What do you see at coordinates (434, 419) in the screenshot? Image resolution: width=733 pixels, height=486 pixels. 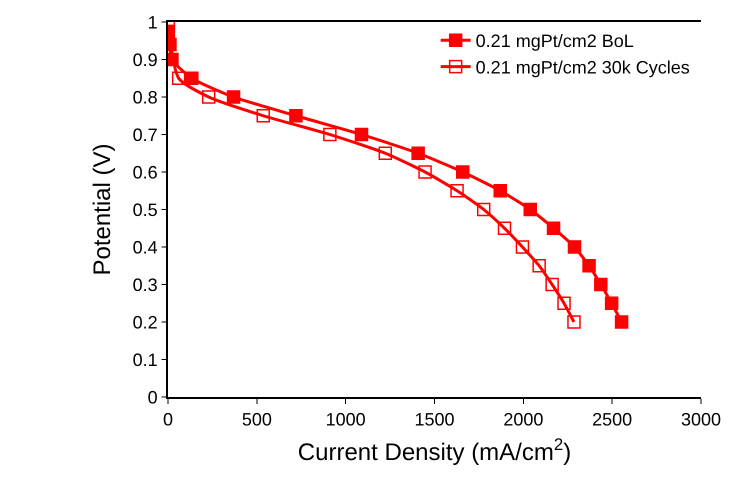 I see `x-tick-label: 1500` at bounding box center [434, 419].